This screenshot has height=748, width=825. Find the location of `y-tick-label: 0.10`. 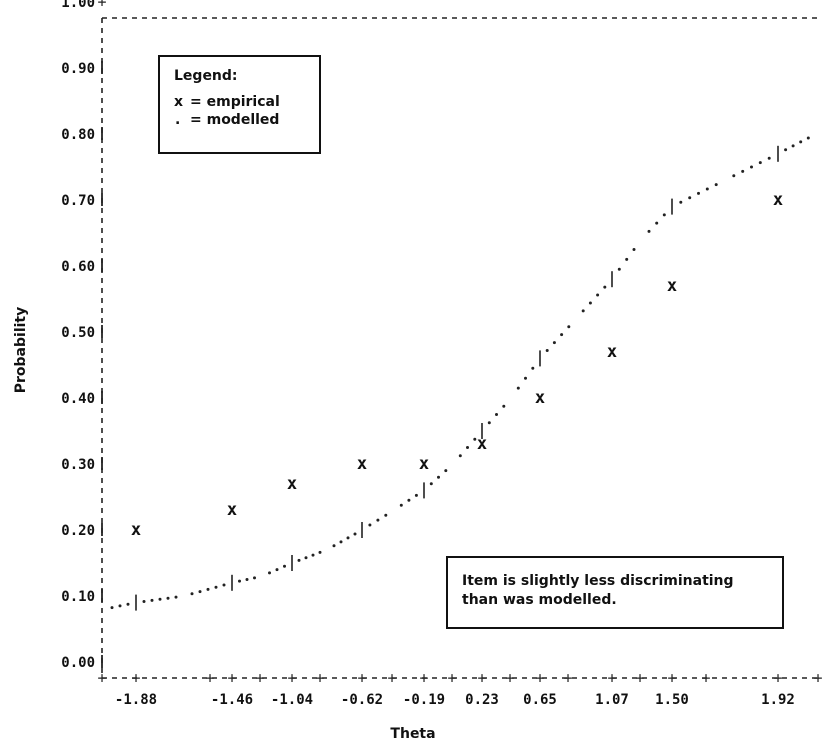

y-tick-label: 0.10 is located at coordinates (78, 597).